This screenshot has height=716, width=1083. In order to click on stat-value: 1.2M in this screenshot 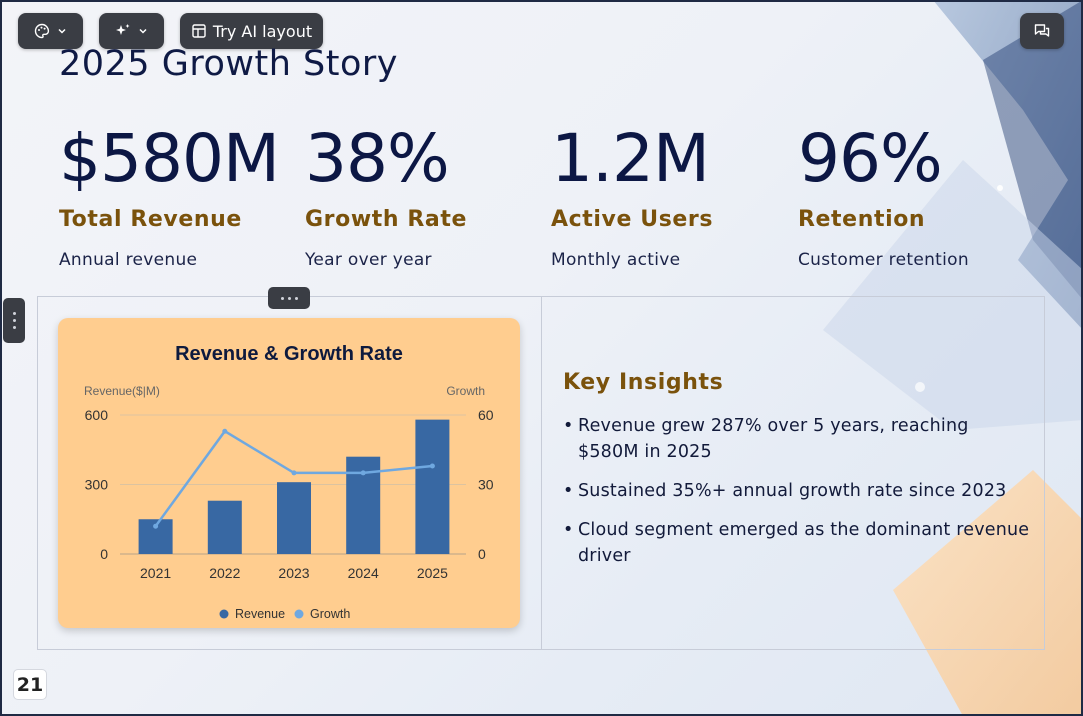, I will do `click(630, 158)`.